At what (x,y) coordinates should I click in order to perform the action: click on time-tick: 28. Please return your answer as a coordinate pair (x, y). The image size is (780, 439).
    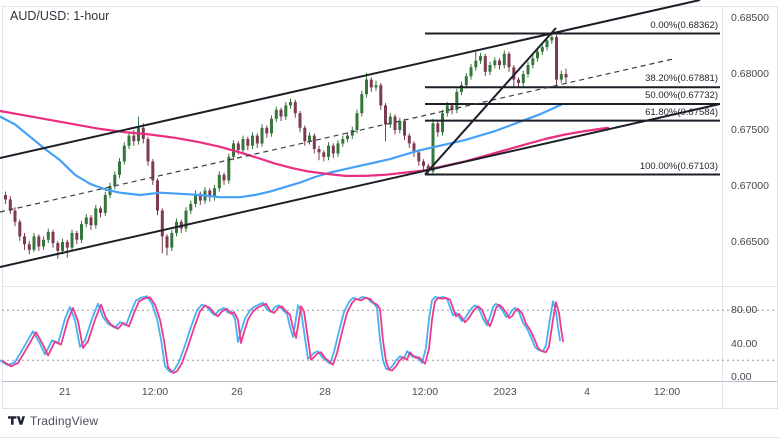
    Looking at the image, I should click on (325, 392).